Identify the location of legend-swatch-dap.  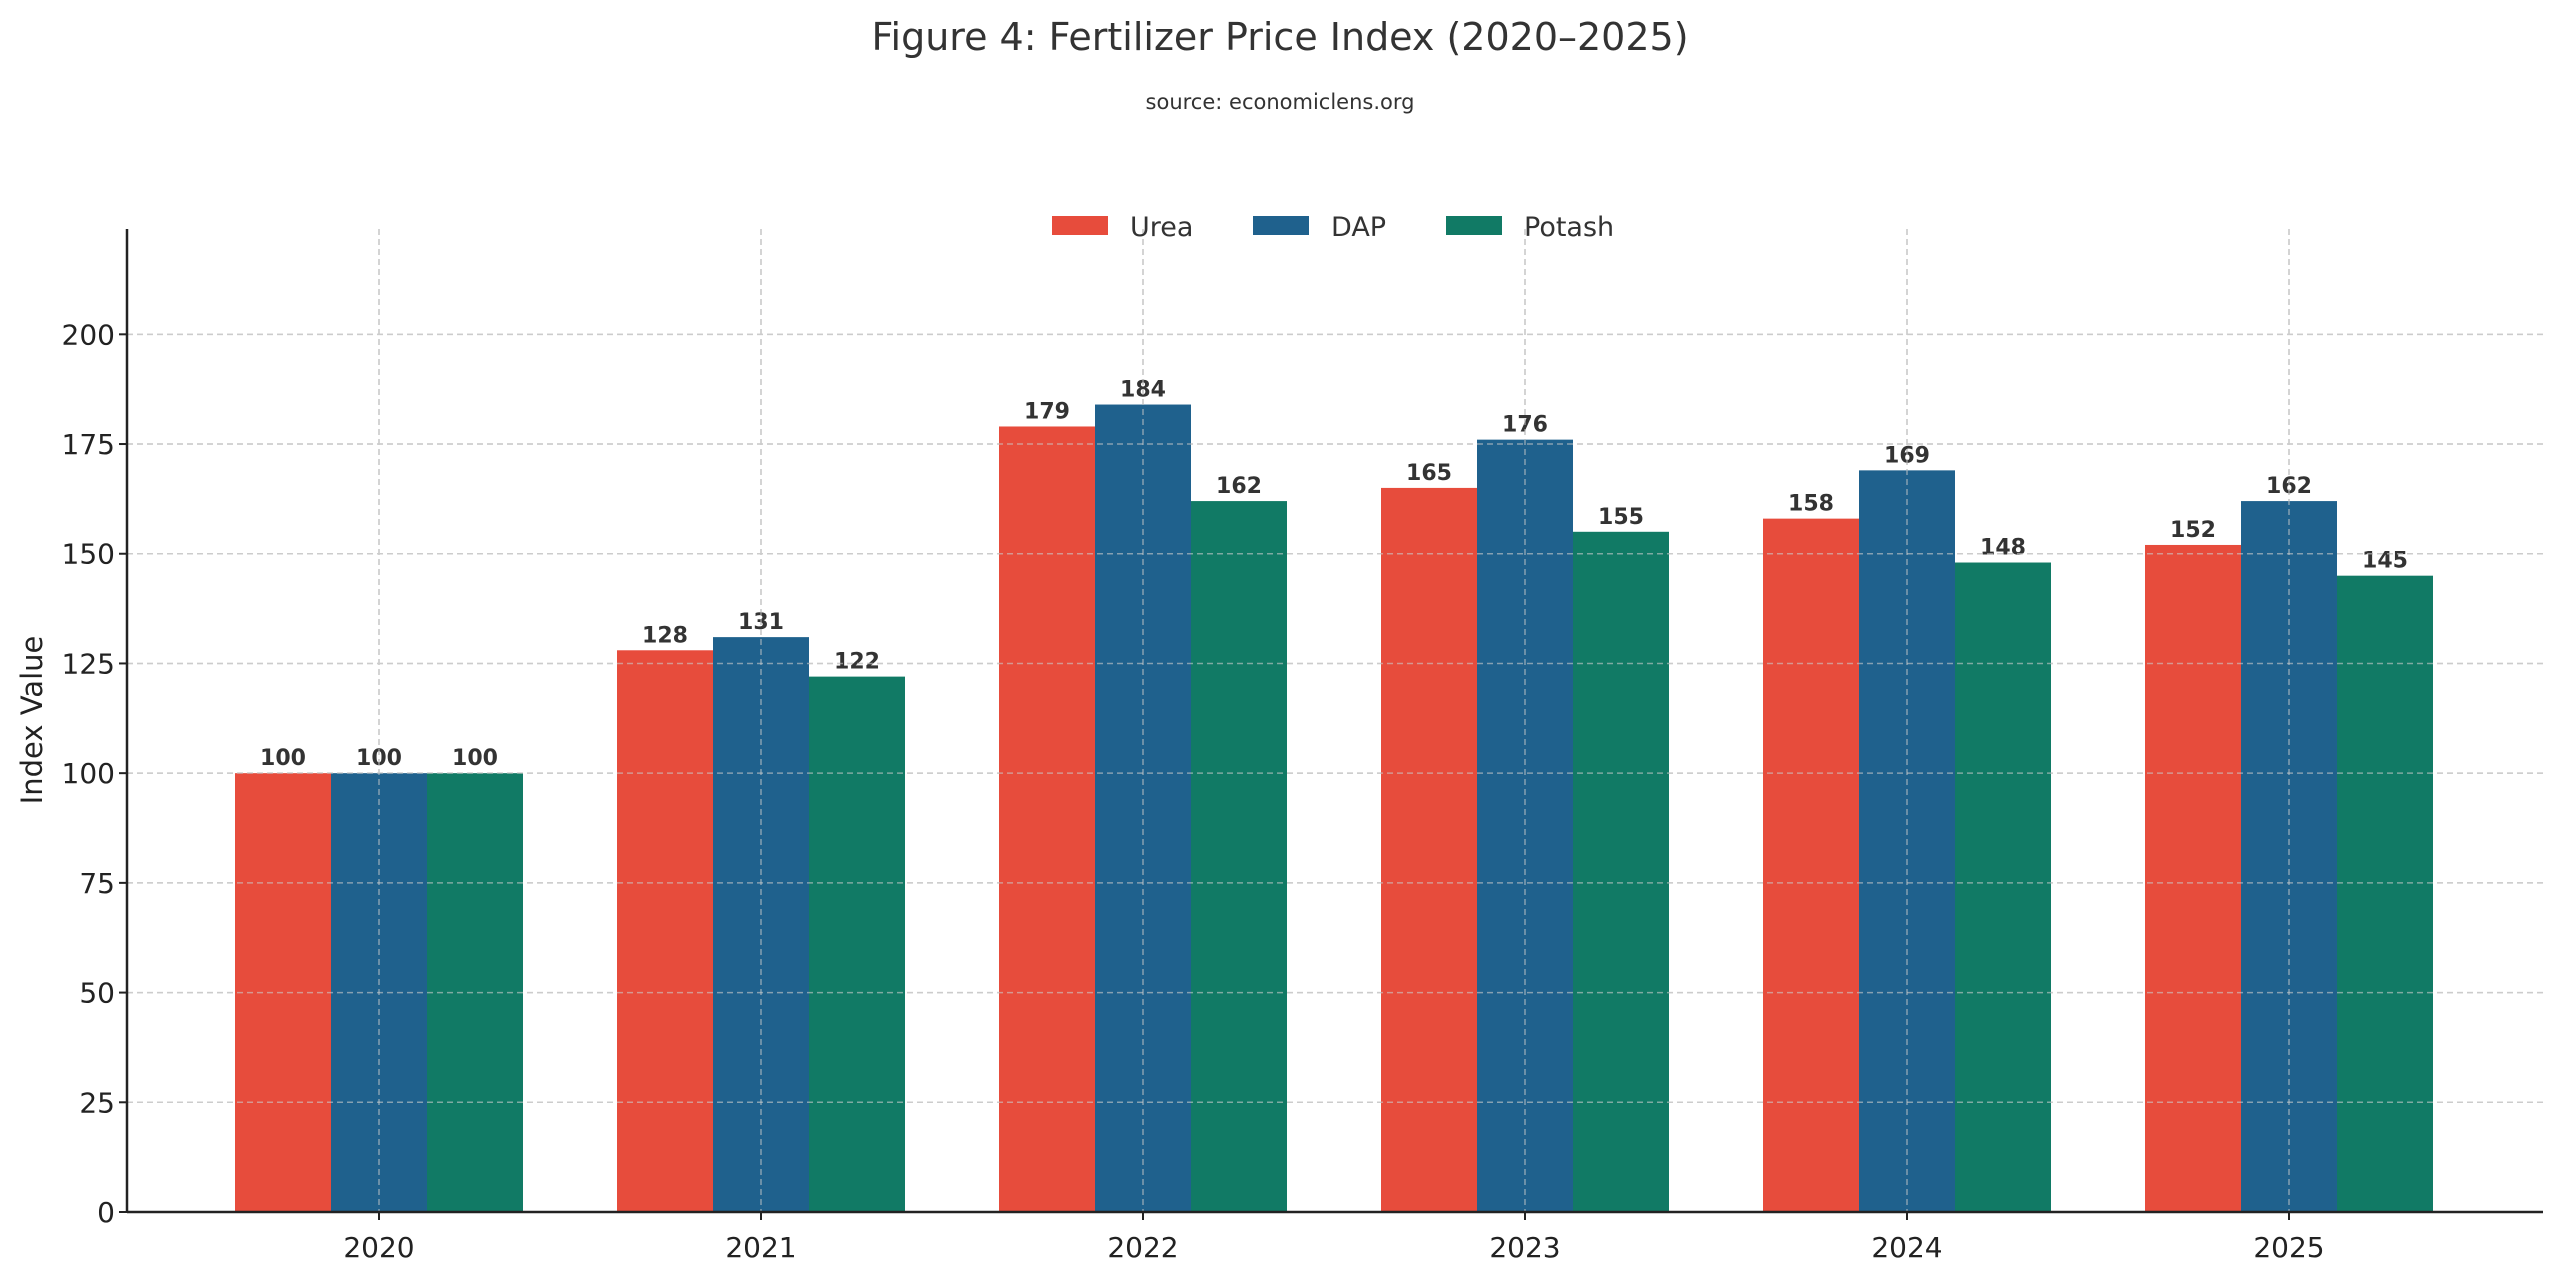
(1281, 225).